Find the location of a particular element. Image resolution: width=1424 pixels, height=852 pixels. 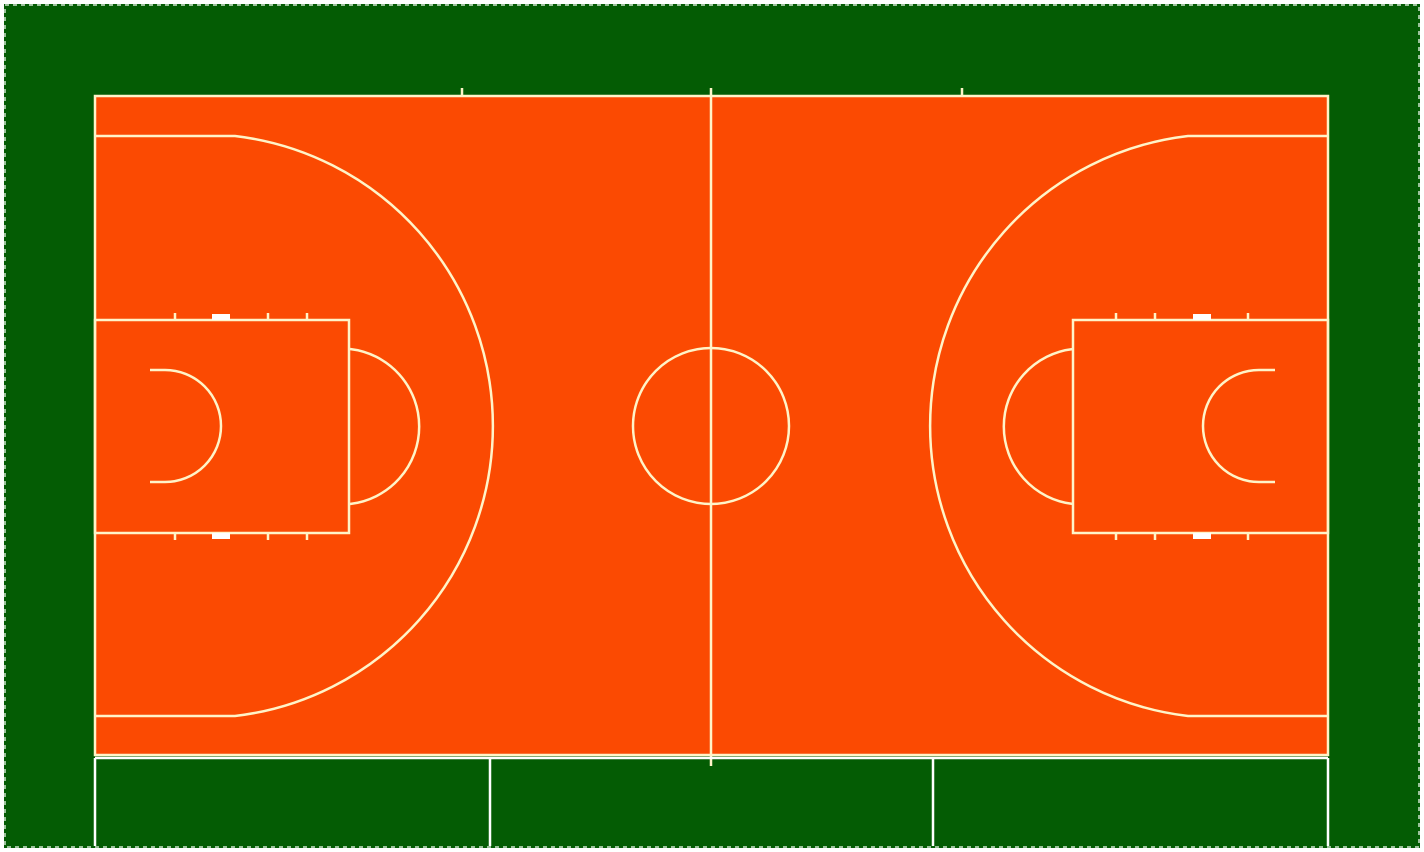

right-restricted-arc is located at coordinates (1238, 426).